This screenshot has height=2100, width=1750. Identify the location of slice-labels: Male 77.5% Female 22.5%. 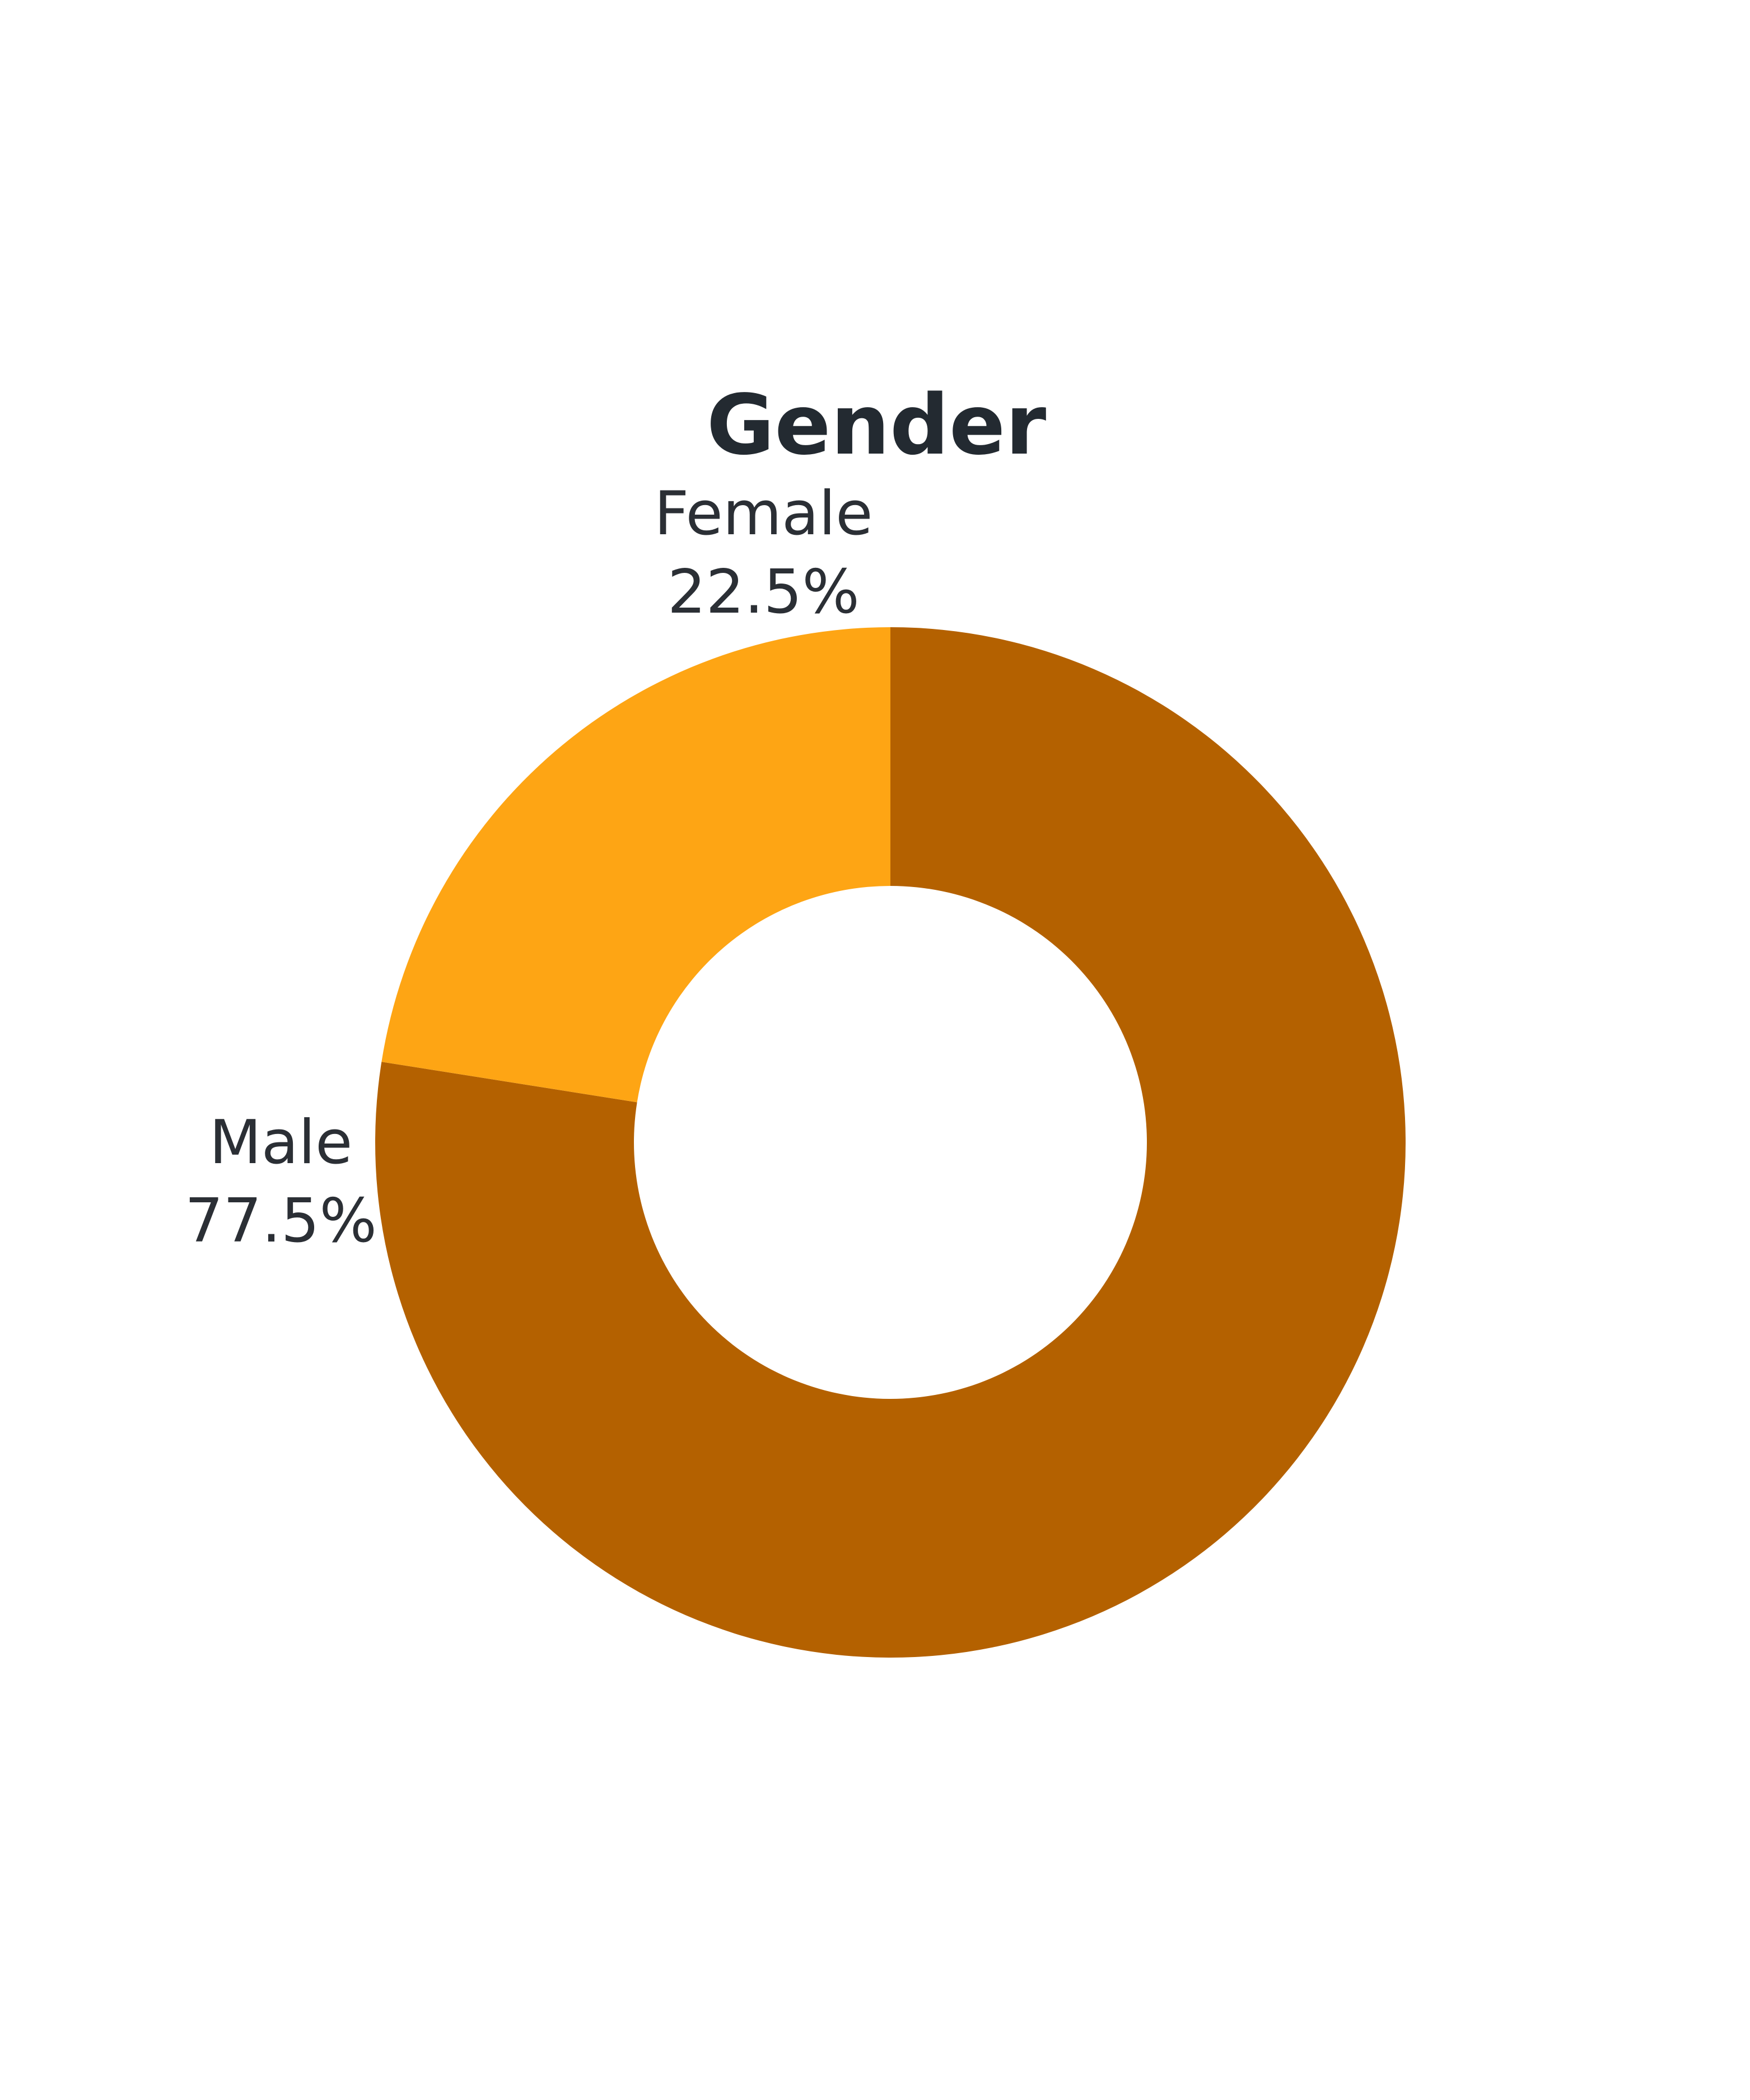
(529, 868).